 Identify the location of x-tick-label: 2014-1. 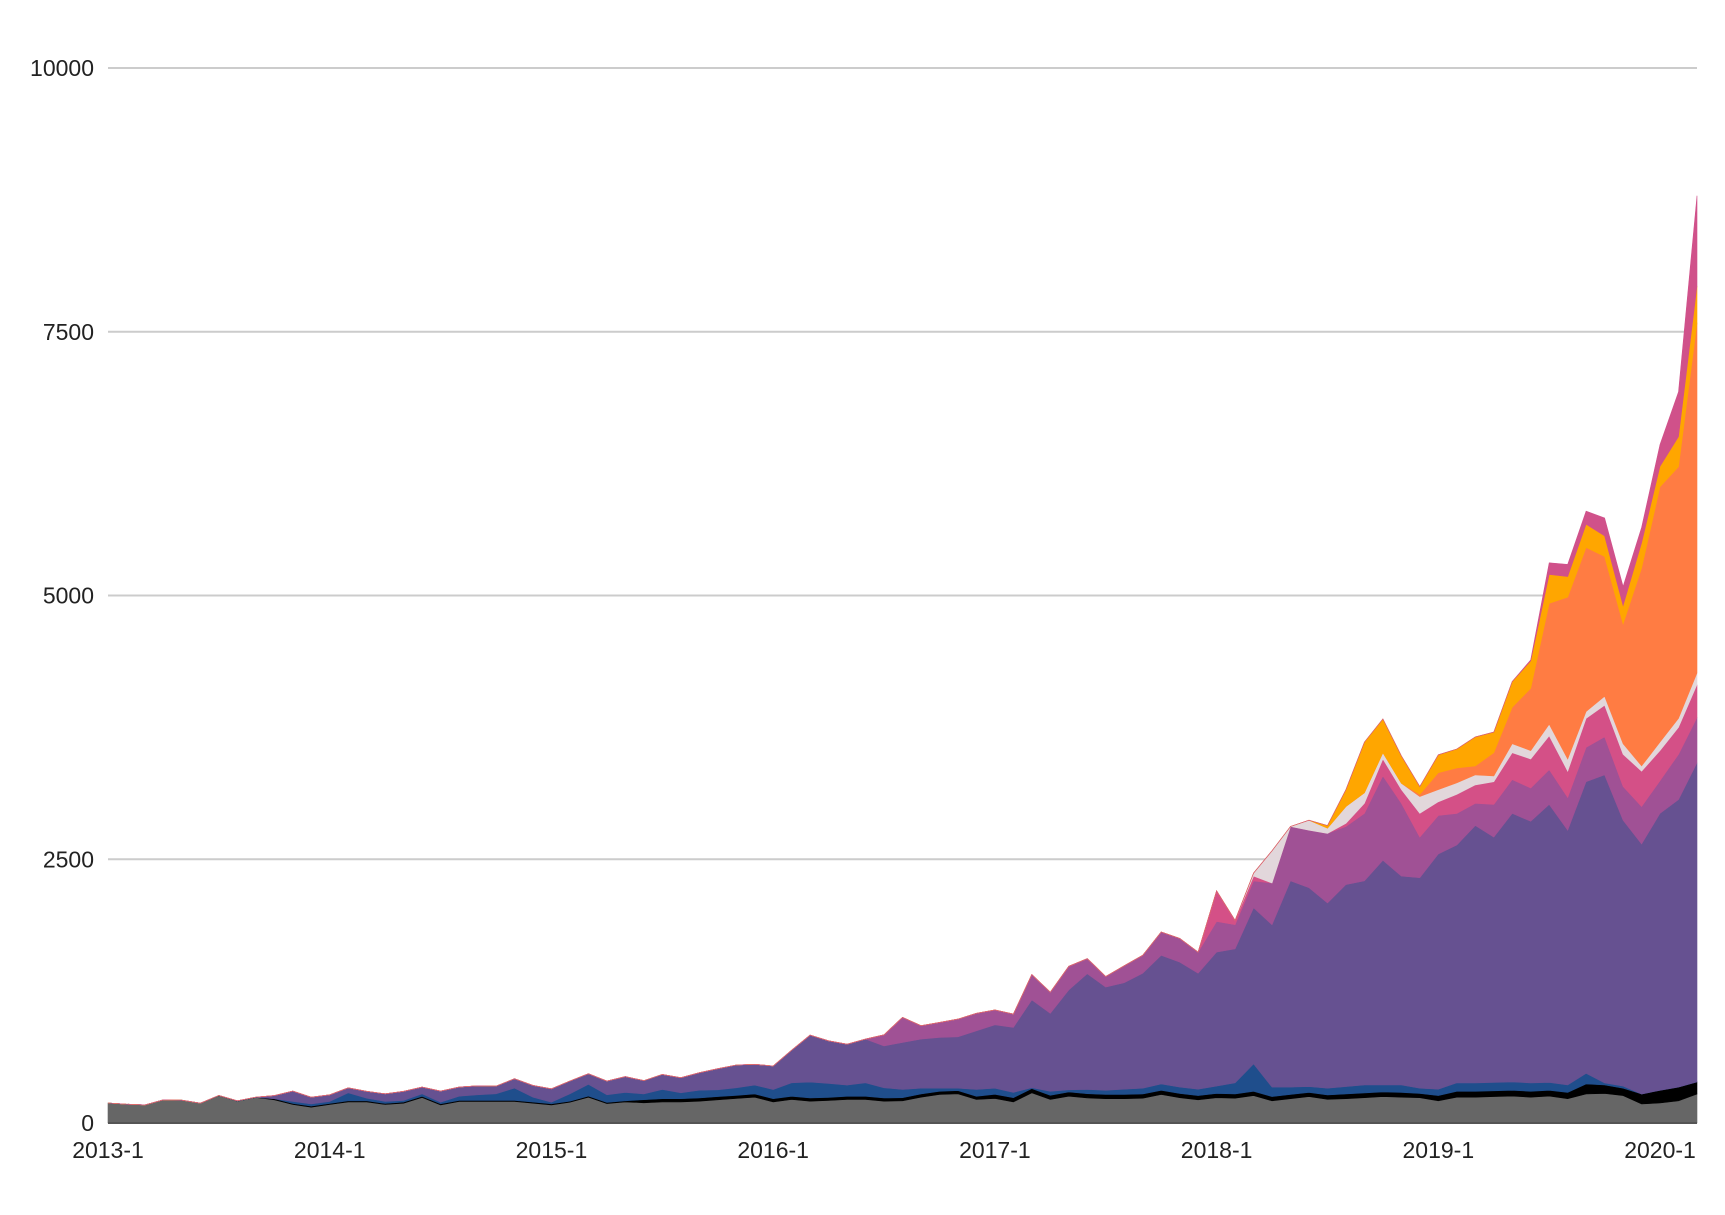
(330, 1150).